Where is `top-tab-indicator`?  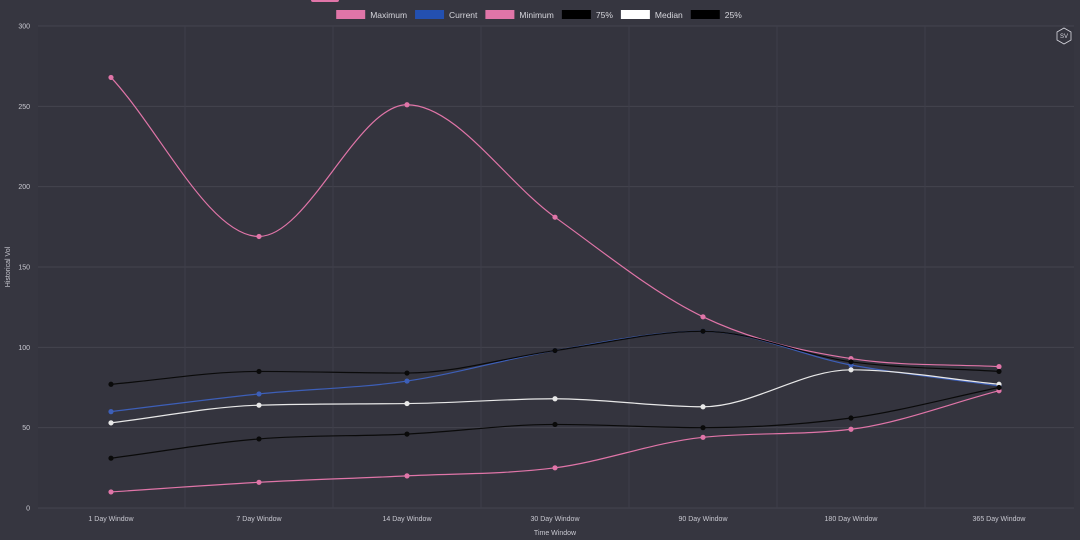 top-tab-indicator is located at coordinates (325, 1).